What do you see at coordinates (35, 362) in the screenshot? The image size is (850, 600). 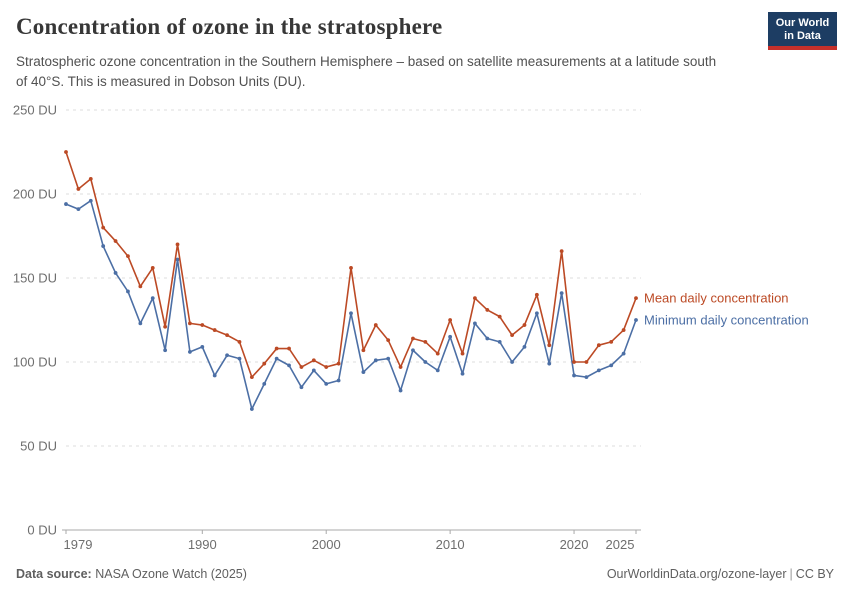 I see `y-tick-label: 100 DU` at bounding box center [35, 362].